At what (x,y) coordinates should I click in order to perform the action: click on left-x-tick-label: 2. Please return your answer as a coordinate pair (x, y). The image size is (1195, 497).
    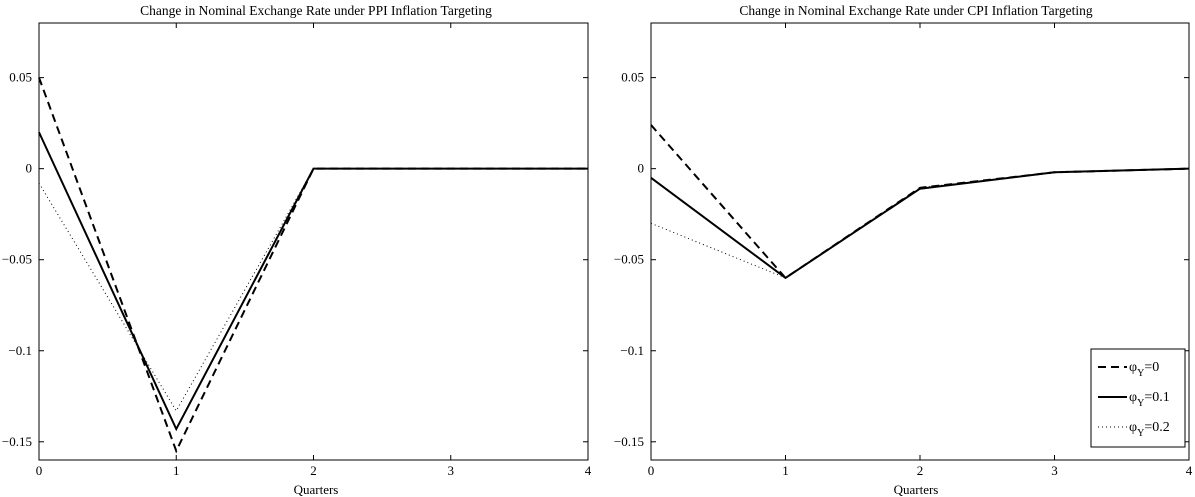
    Looking at the image, I should click on (313, 470).